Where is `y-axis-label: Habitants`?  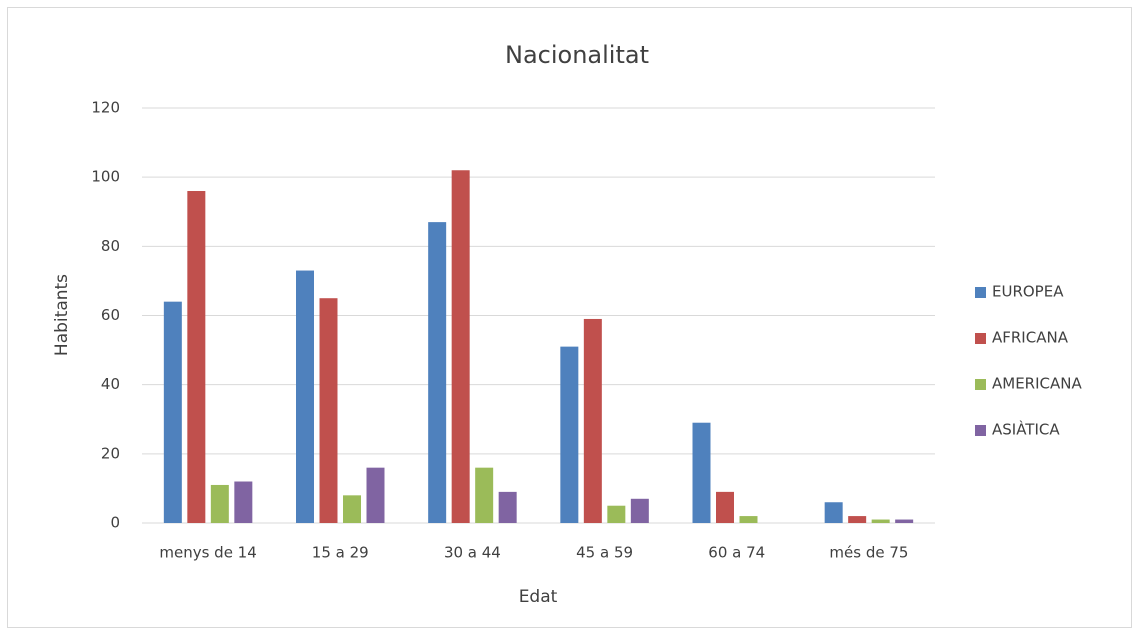
y-axis-label: Habitants is located at coordinates (62, 315).